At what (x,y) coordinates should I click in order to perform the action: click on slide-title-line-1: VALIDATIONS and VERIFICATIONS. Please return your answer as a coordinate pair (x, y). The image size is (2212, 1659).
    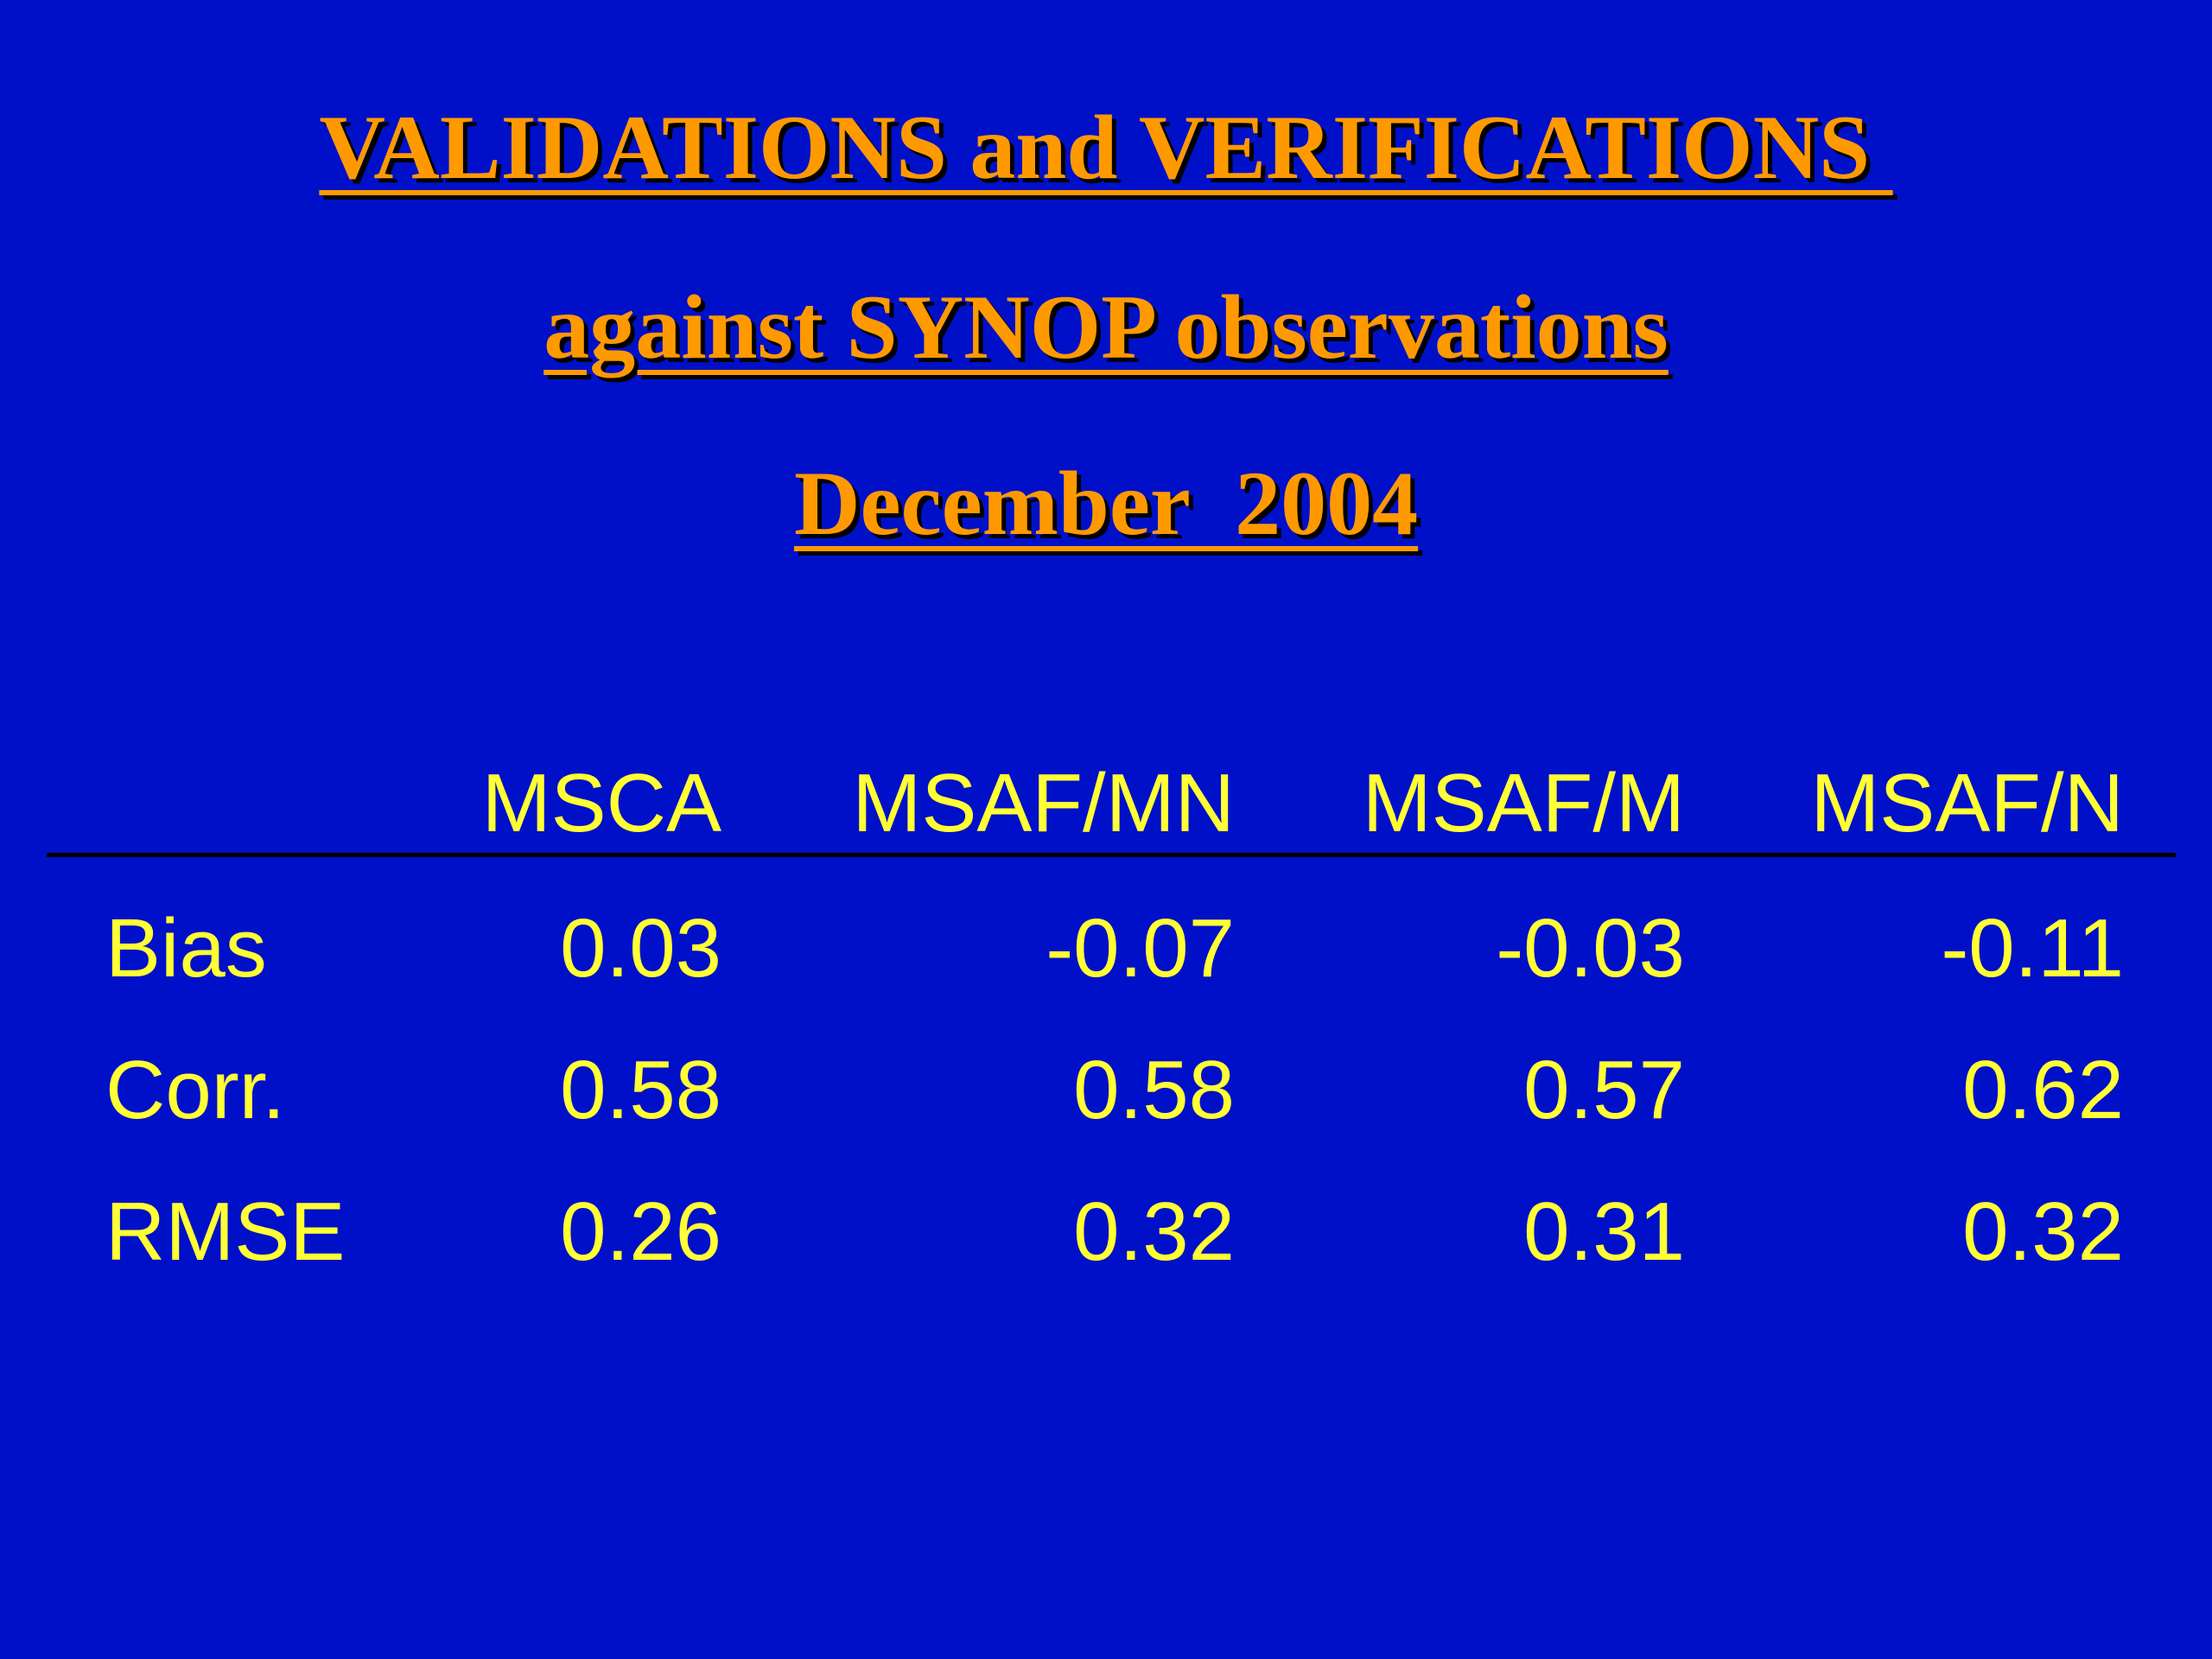
    Looking at the image, I should click on (1106, 147).